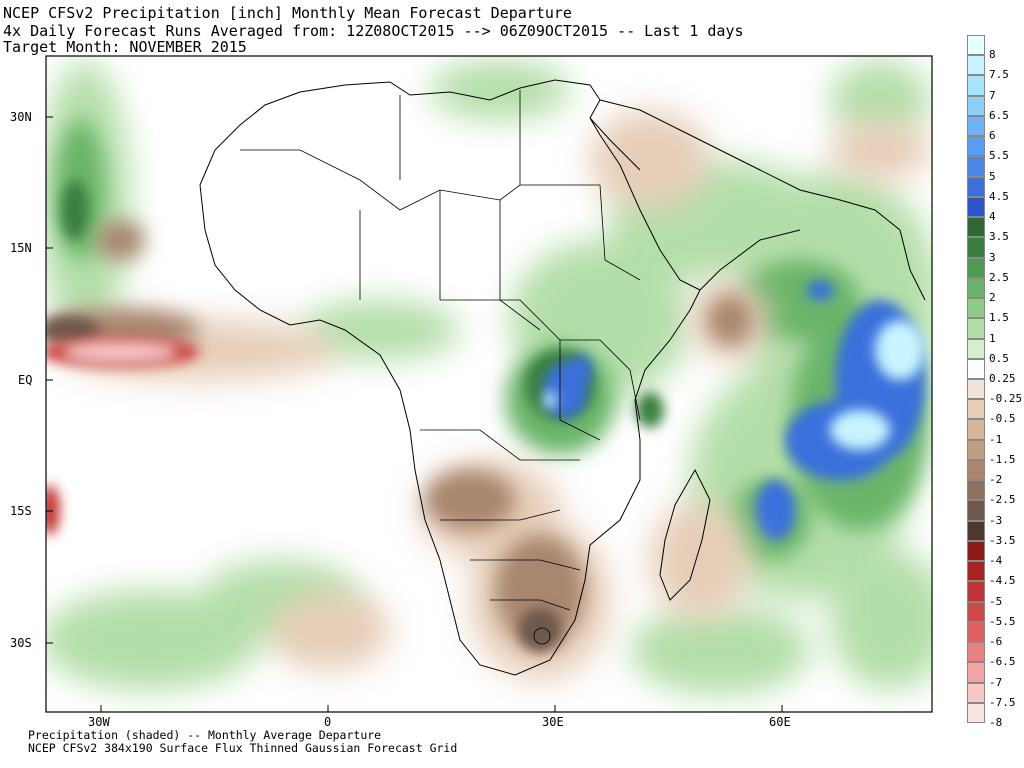 Image resolution: width=1024 pixels, height=768 pixels. What do you see at coordinates (25, 380) in the screenshot?
I see `lat-label-eq: EQ` at bounding box center [25, 380].